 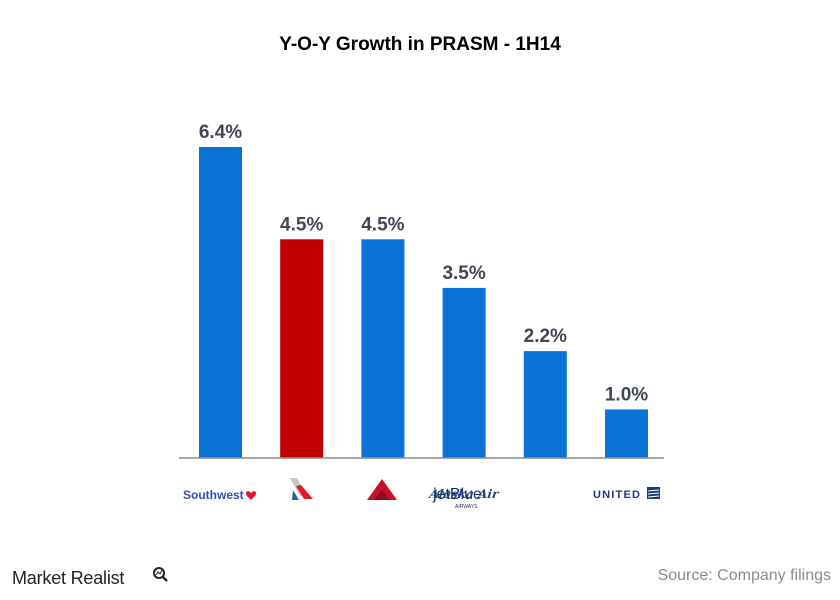 I want to click on southwest-wordmark: Southwest, so click(x=213, y=495).